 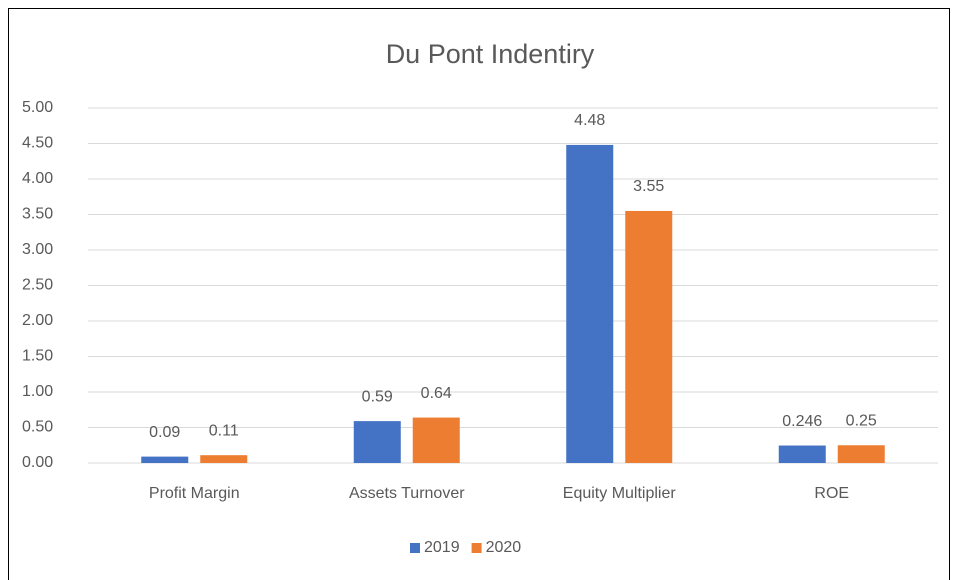 I want to click on x-tick-label: Equity Multiplier, so click(x=620, y=493).